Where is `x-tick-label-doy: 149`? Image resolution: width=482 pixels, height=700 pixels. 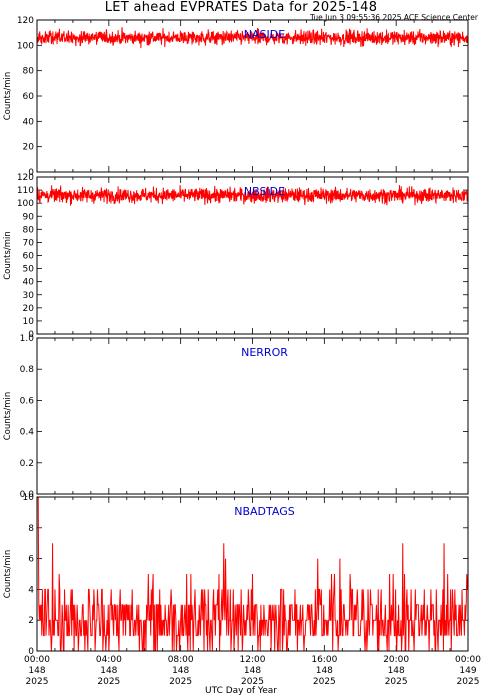
x-tick-label-doy: 149 is located at coordinates (467, 671).